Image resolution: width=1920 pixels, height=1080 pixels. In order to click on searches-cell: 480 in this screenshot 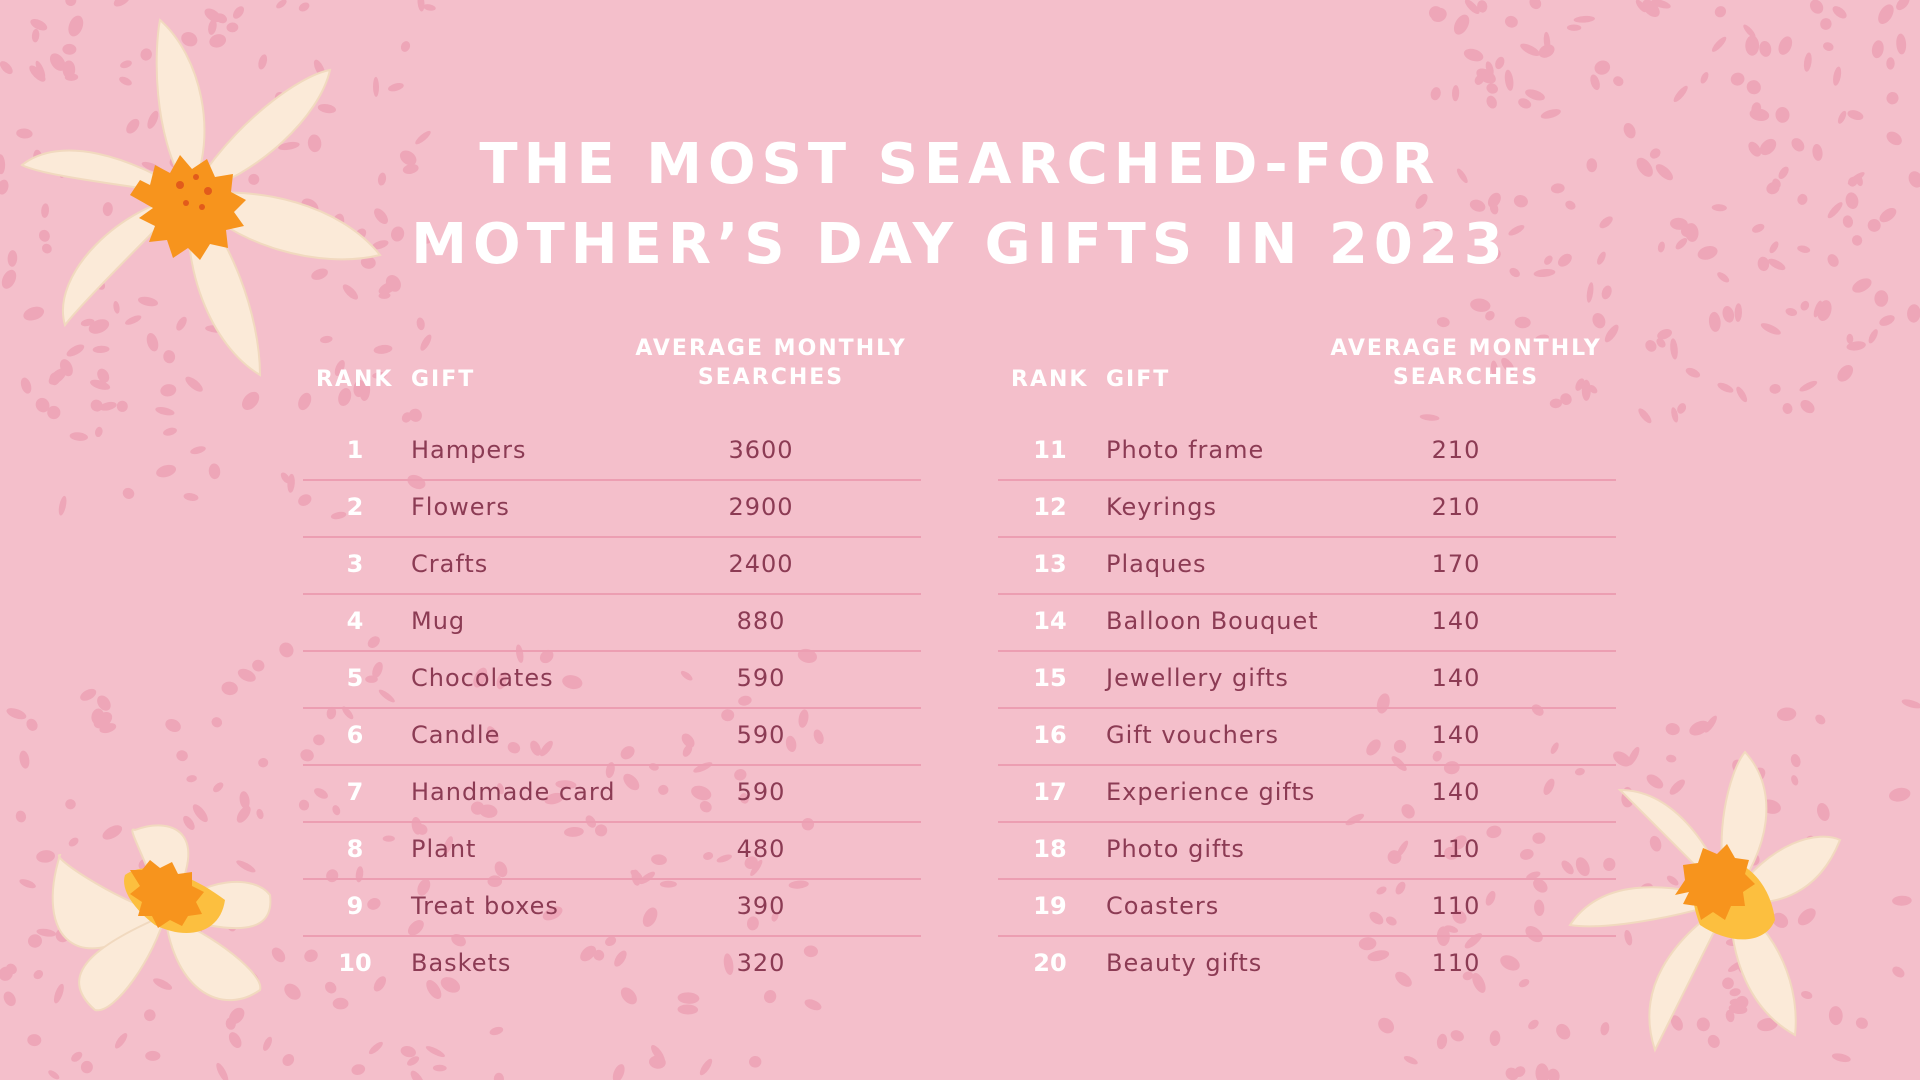, I will do `click(761, 849)`.